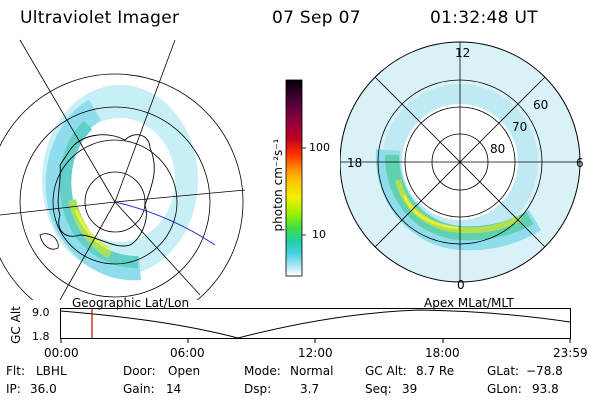  I want to click on timeline-x-tick-0000: 00:00, so click(61, 353).